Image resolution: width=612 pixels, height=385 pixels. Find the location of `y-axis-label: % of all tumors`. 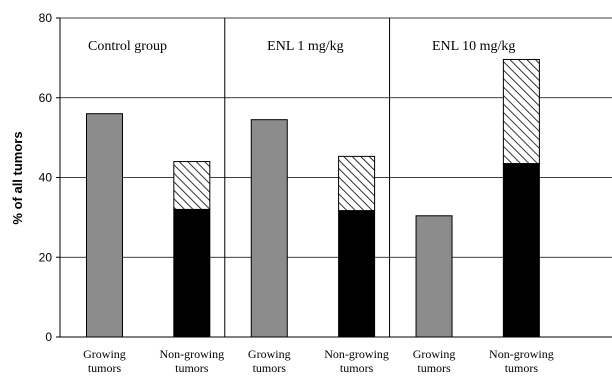

y-axis-label: % of all tumors is located at coordinates (17, 177).